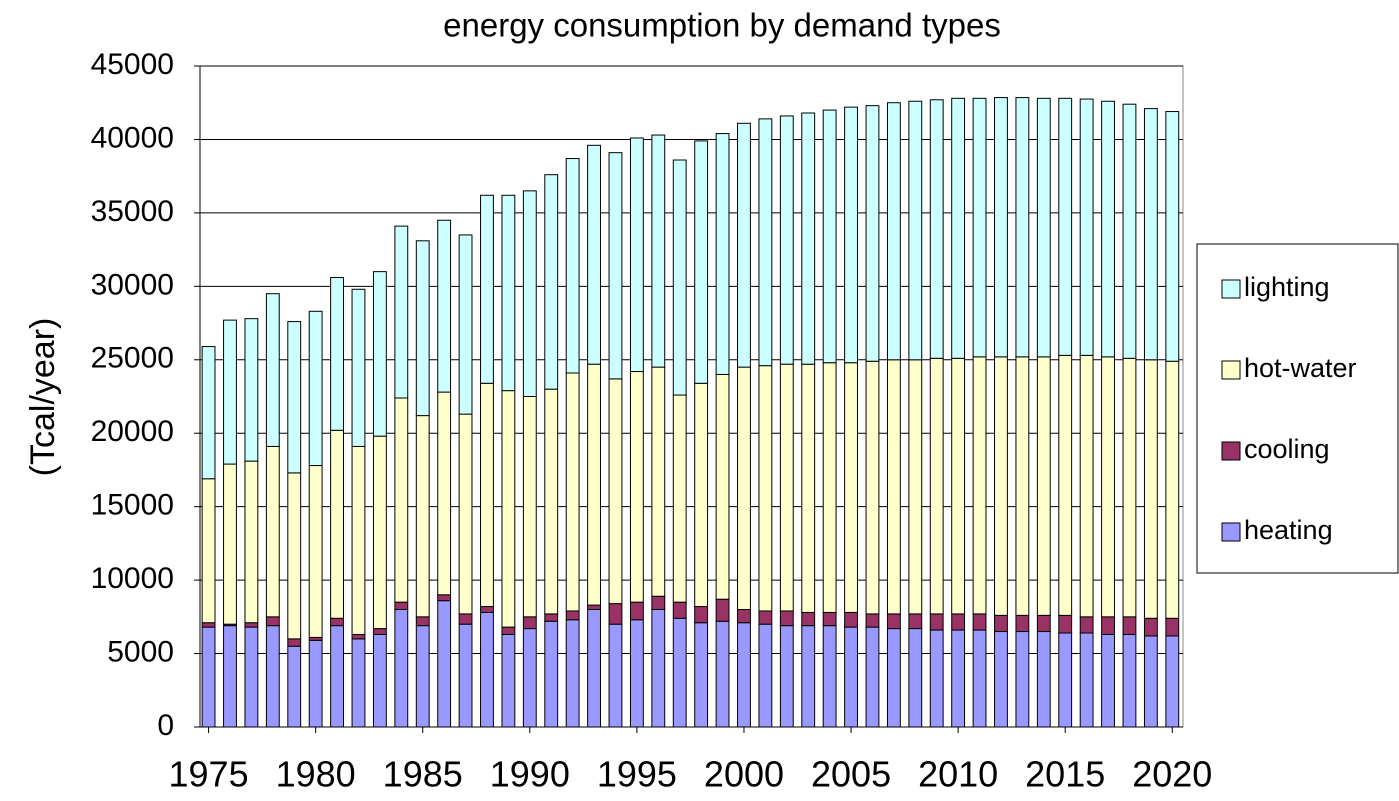 This screenshot has height=801, width=1399. Describe the element at coordinates (1065, 774) in the screenshot. I see `x-tick-label: 2015` at that location.